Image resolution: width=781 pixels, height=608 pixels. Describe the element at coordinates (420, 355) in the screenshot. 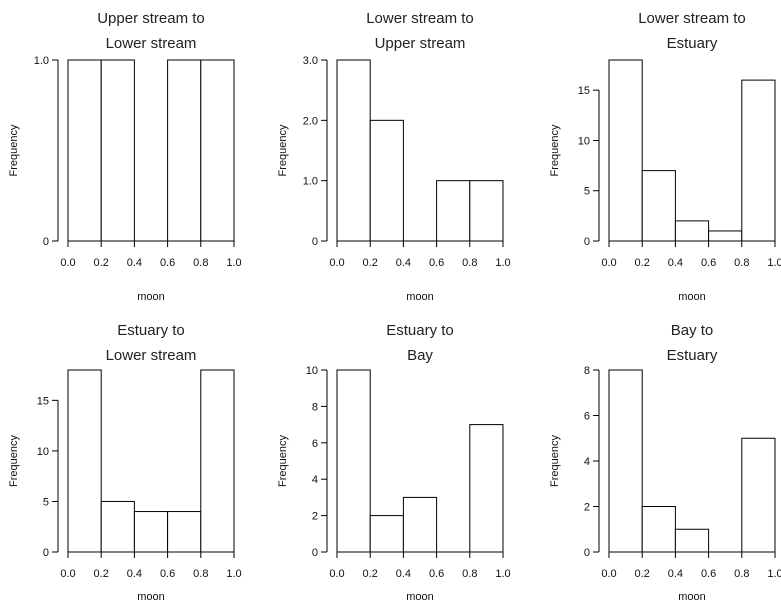

I see `chart-title-line: Bay` at that location.